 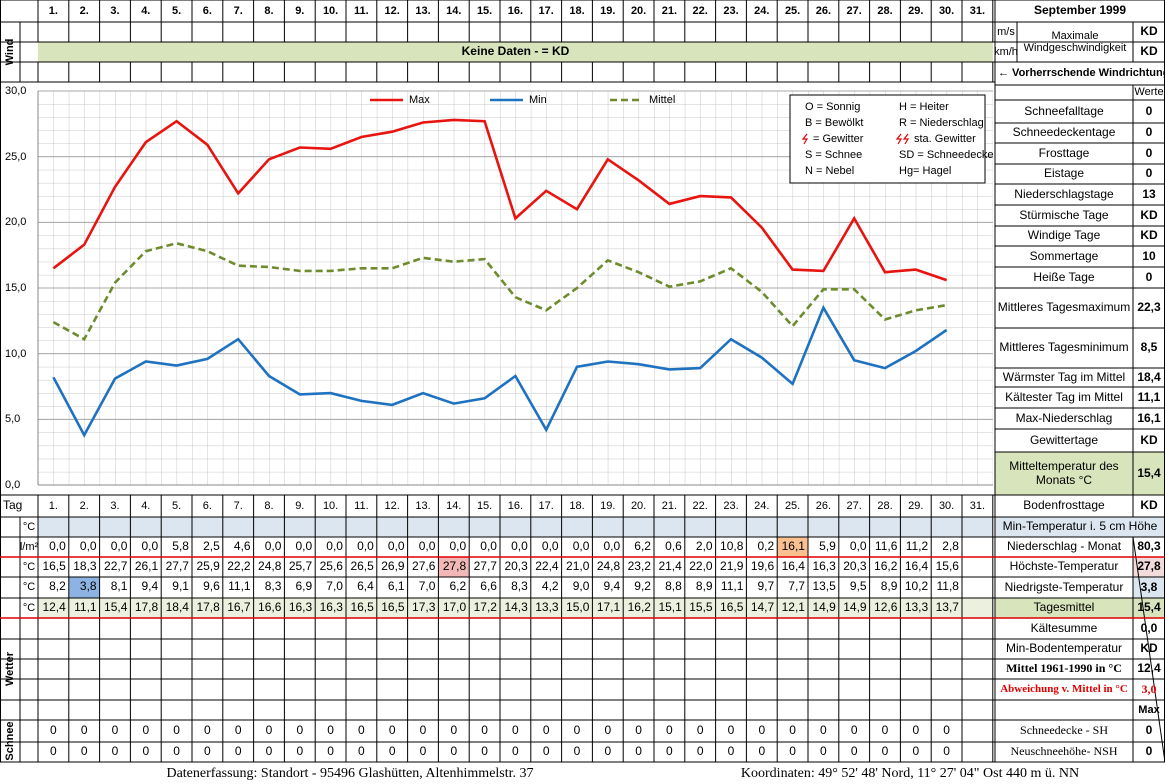 What do you see at coordinates (54, 607) in the screenshot?
I see `temp-cell: 12,4` at bounding box center [54, 607].